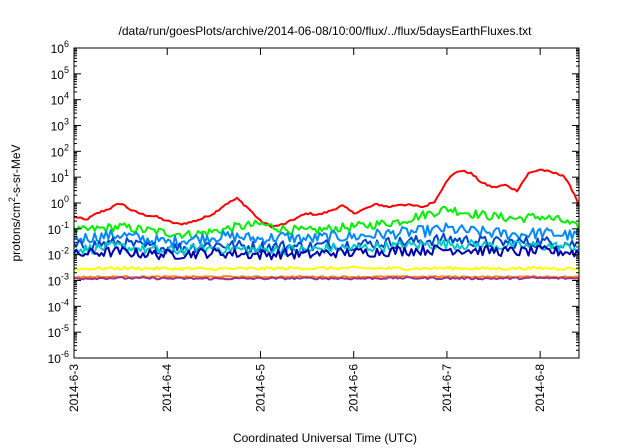 This screenshot has width=640, height=448. I want to click on y-axis-label: protons/cm2-s-sr-MeV, so click(15, 202).